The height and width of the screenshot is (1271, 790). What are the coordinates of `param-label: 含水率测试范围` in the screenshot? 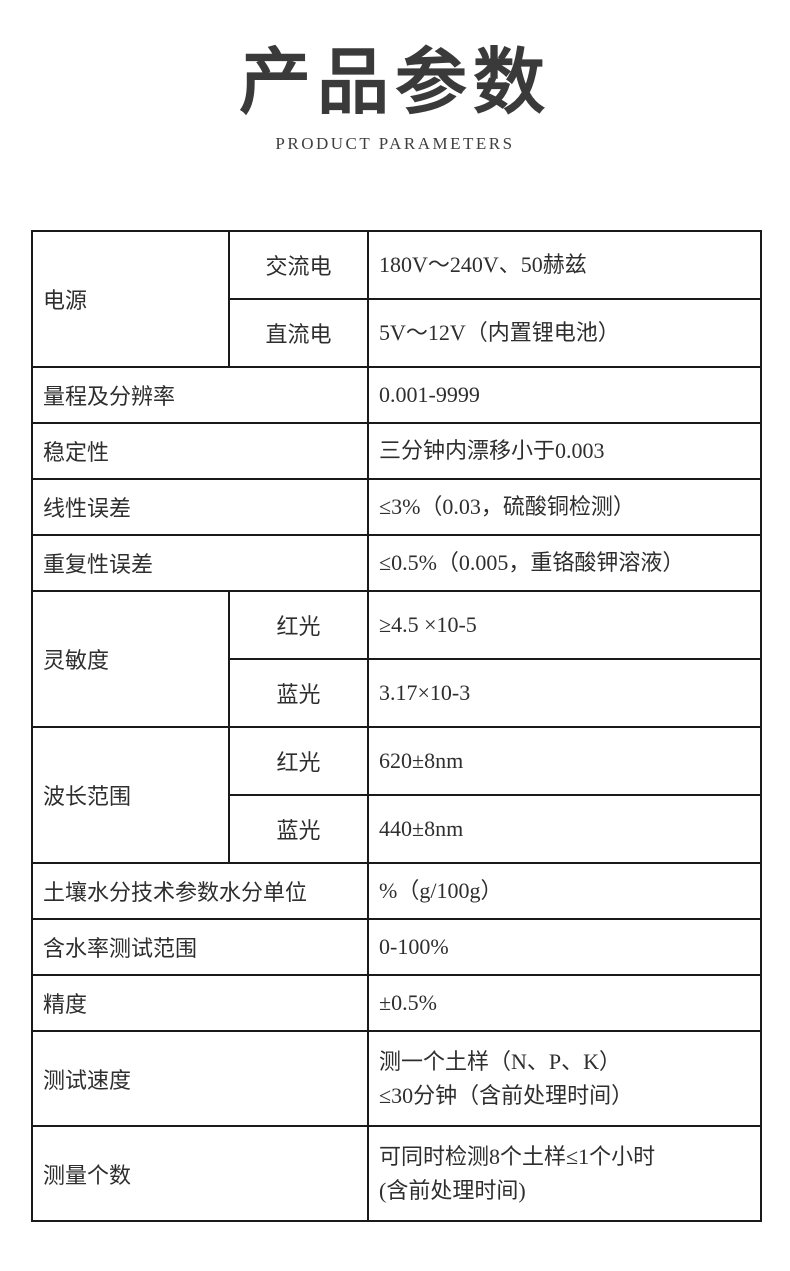 It's located at (200, 947).